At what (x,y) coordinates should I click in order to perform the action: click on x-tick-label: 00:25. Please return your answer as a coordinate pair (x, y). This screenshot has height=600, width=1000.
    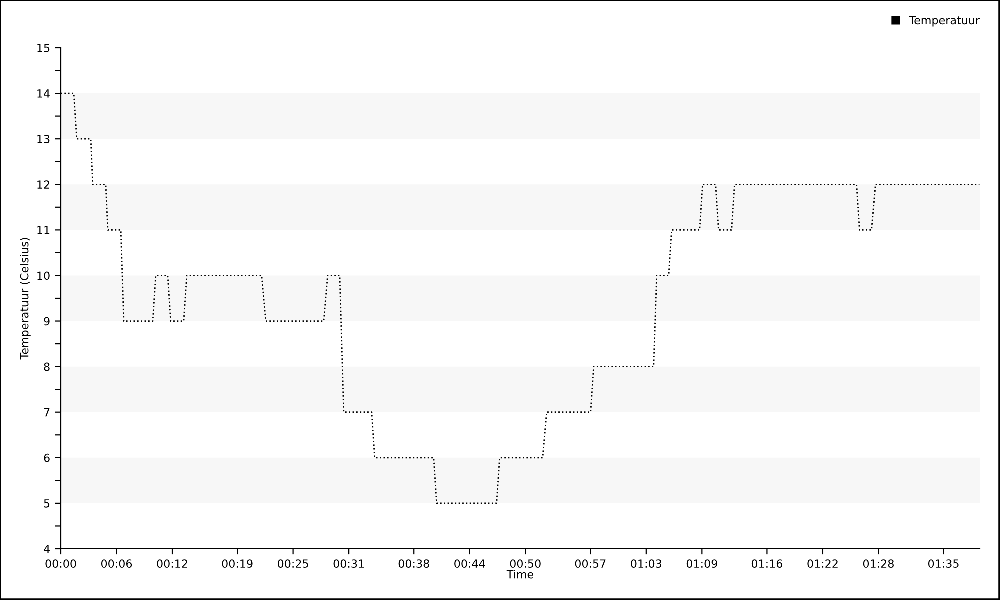
    Looking at the image, I should click on (293, 564).